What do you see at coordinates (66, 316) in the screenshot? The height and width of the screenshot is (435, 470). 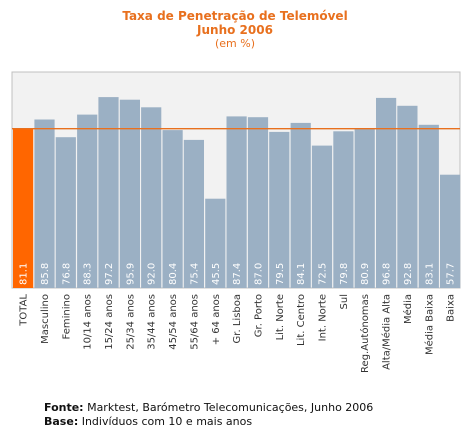 I see `category-label-2: Feminino` at bounding box center [66, 316].